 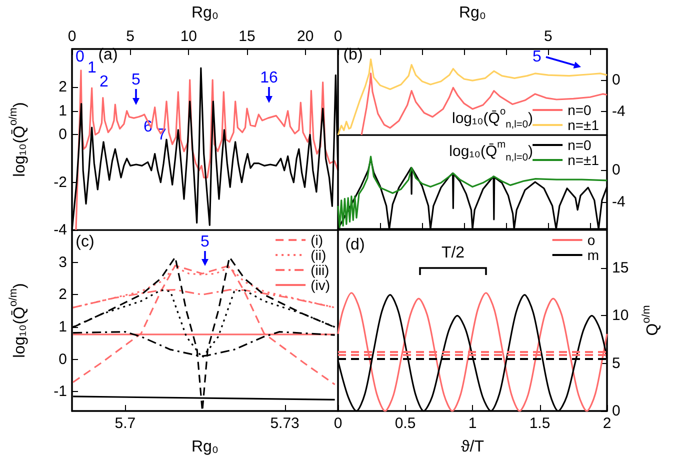 I want to click on y-tick-label: -2, so click(x=60, y=182).